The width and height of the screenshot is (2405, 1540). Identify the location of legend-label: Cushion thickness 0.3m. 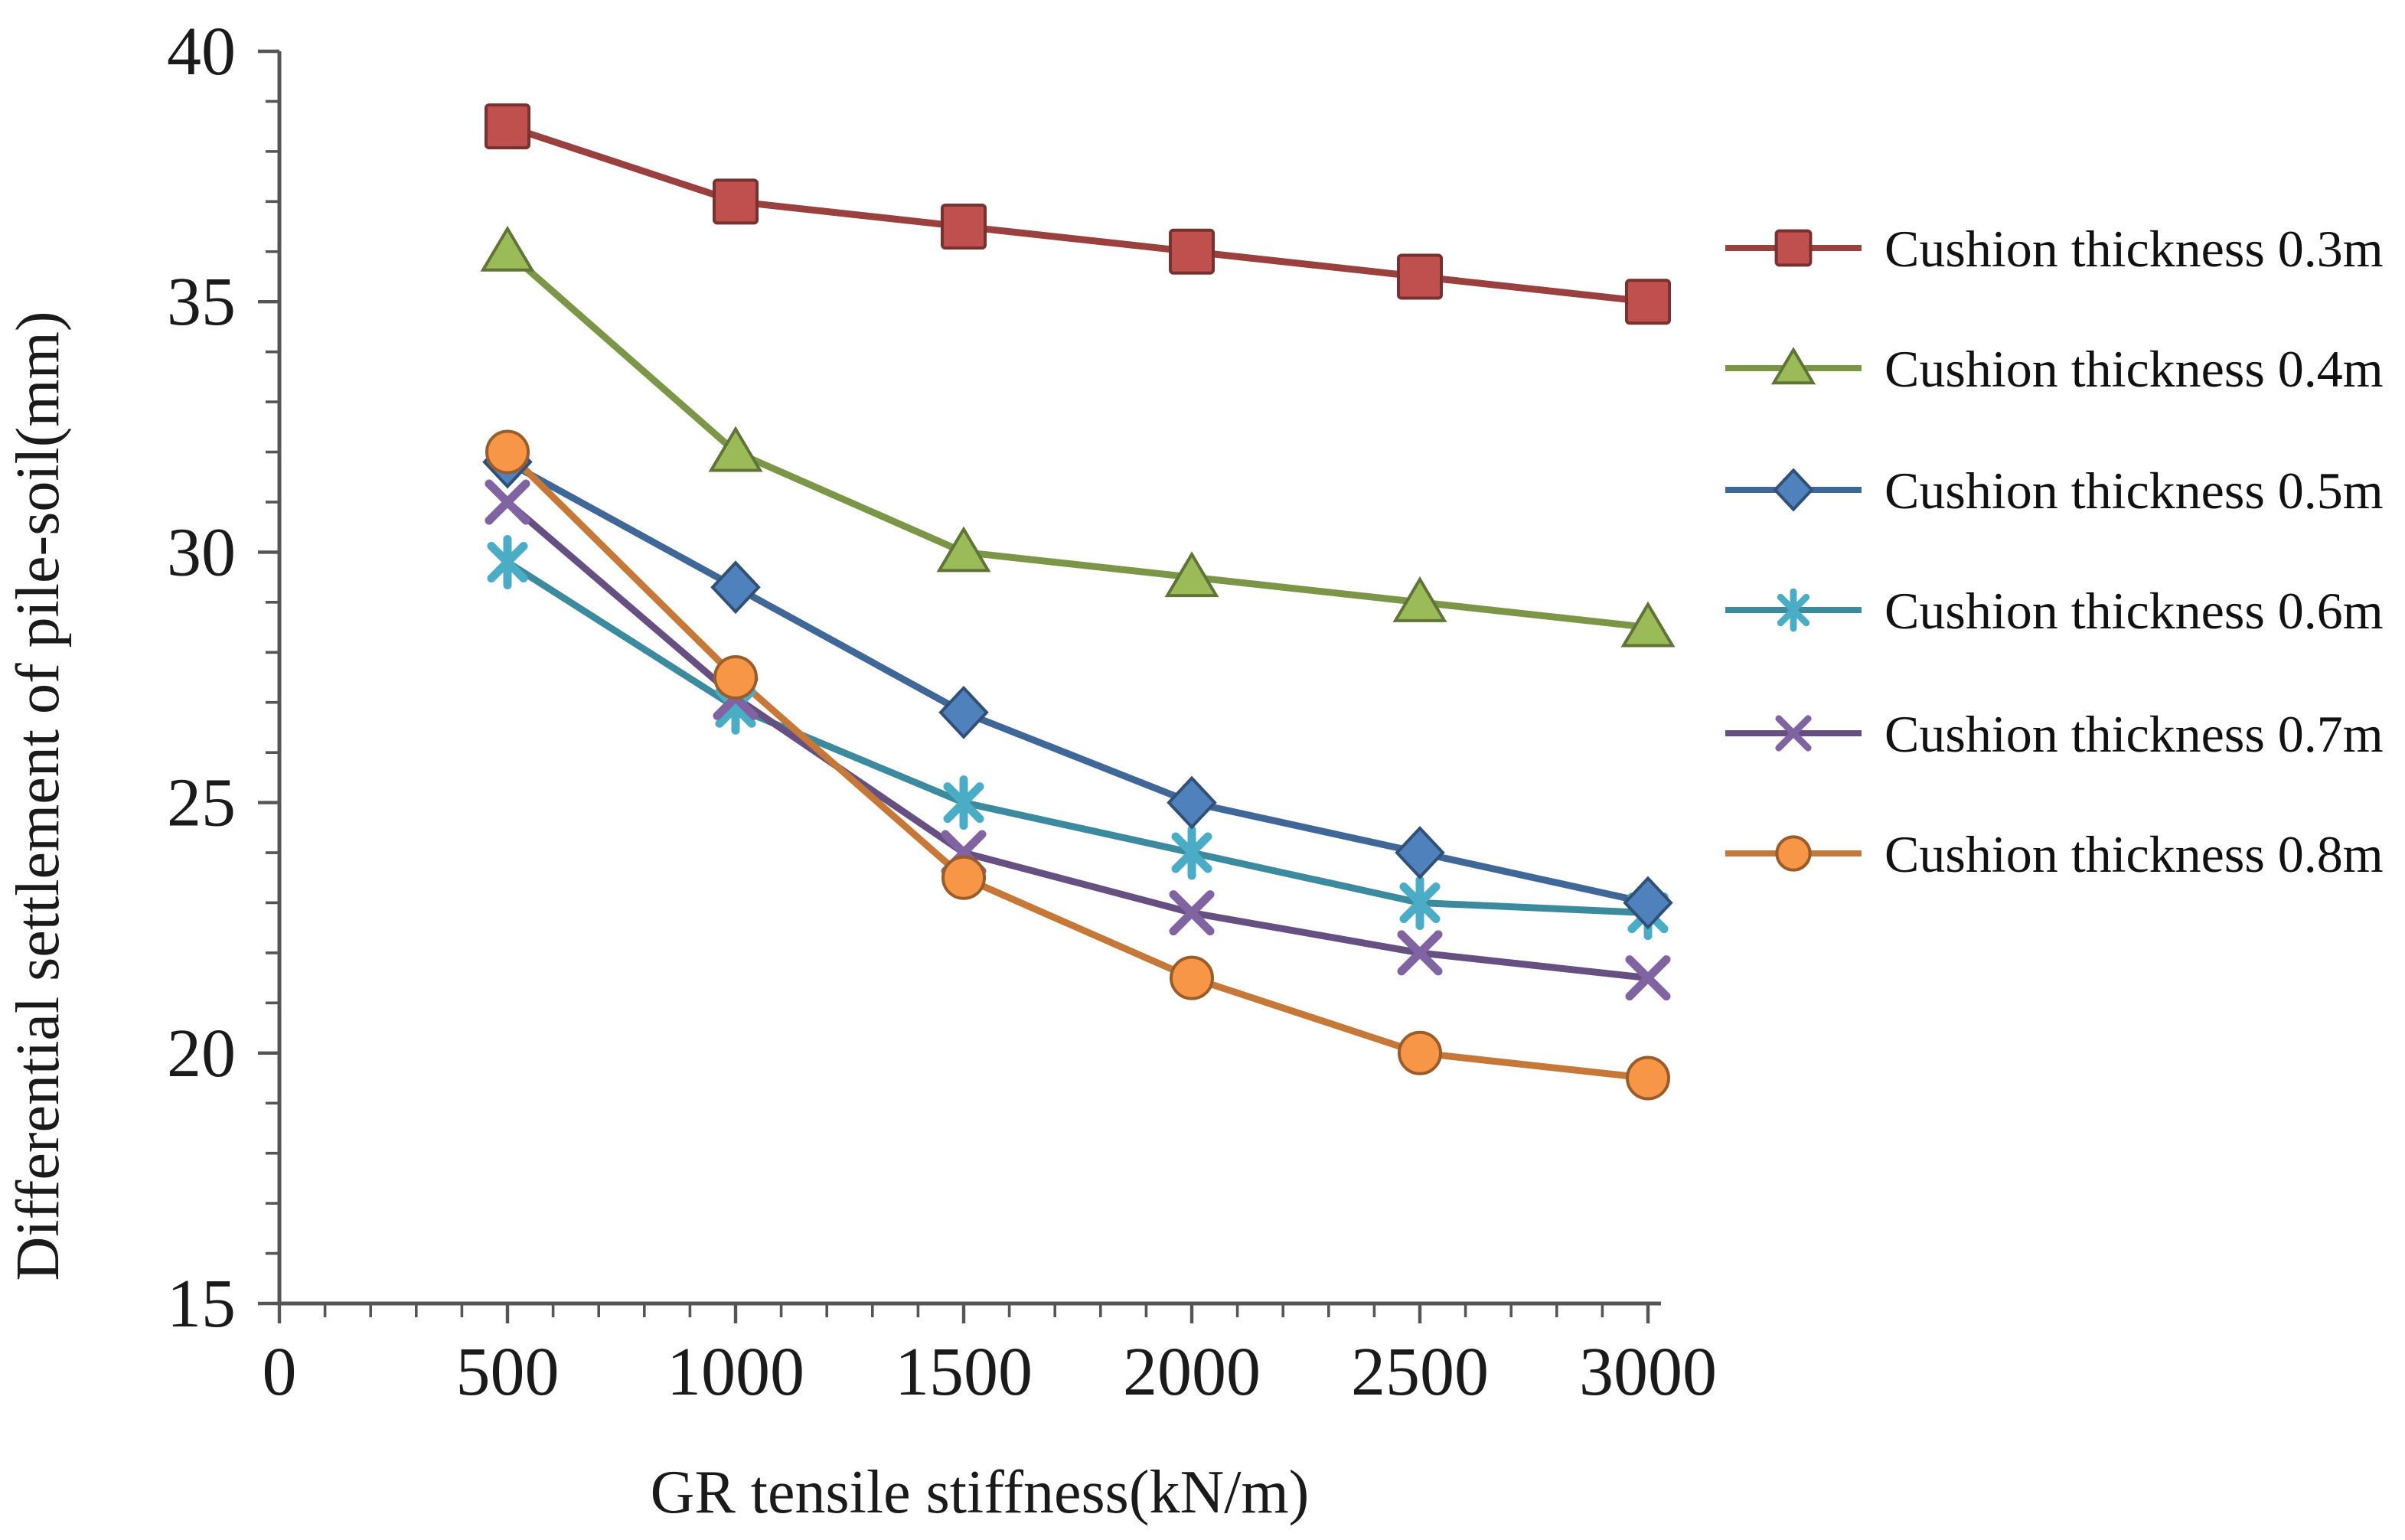
(2134, 249).